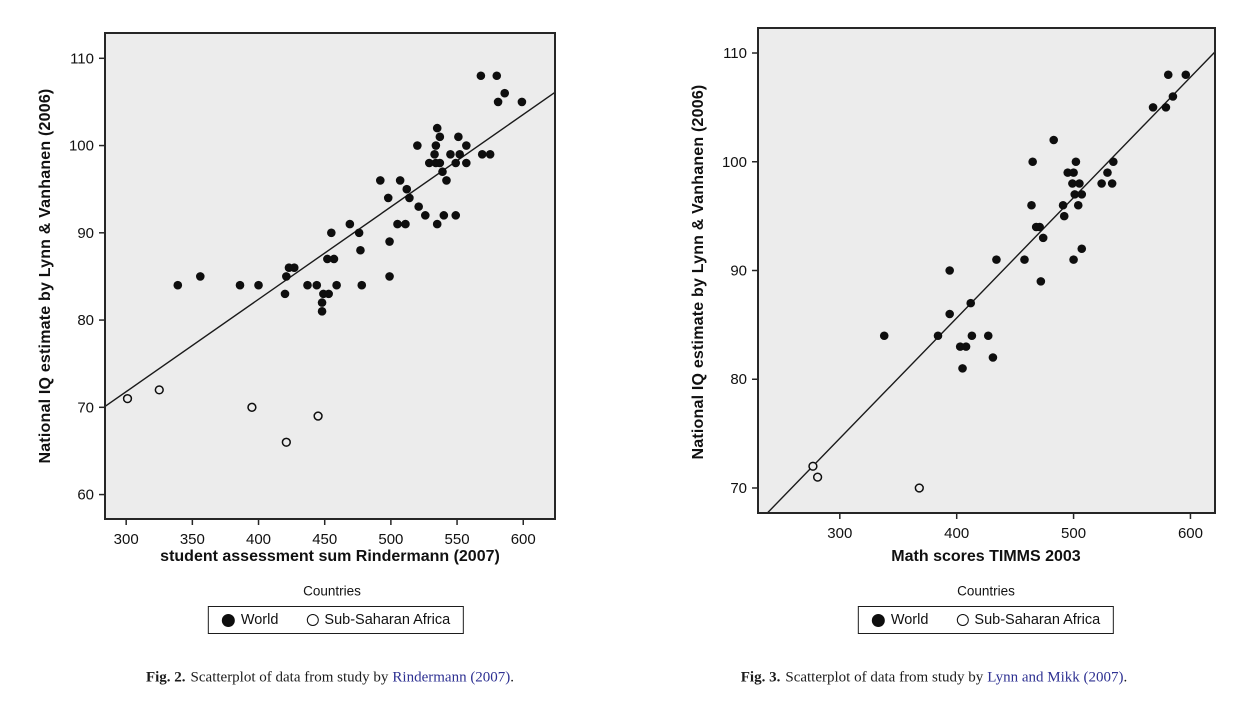 Image resolution: width=1238 pixels, height=712 pixels. Describe the element at coordinates (735, 53) in the screenshot. I see `y-tick-label: 110` at that location.